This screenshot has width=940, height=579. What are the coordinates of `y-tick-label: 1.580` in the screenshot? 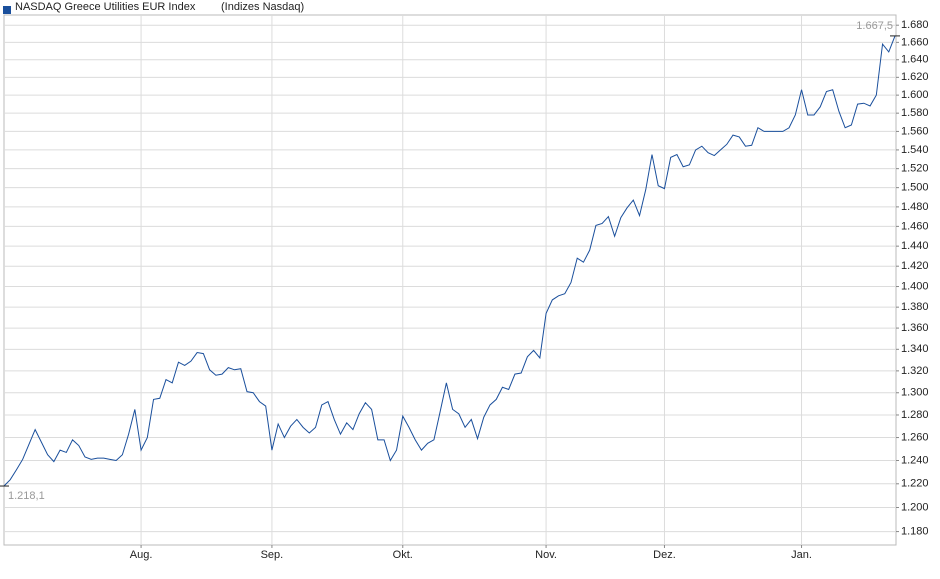 It's located at (915, 113).